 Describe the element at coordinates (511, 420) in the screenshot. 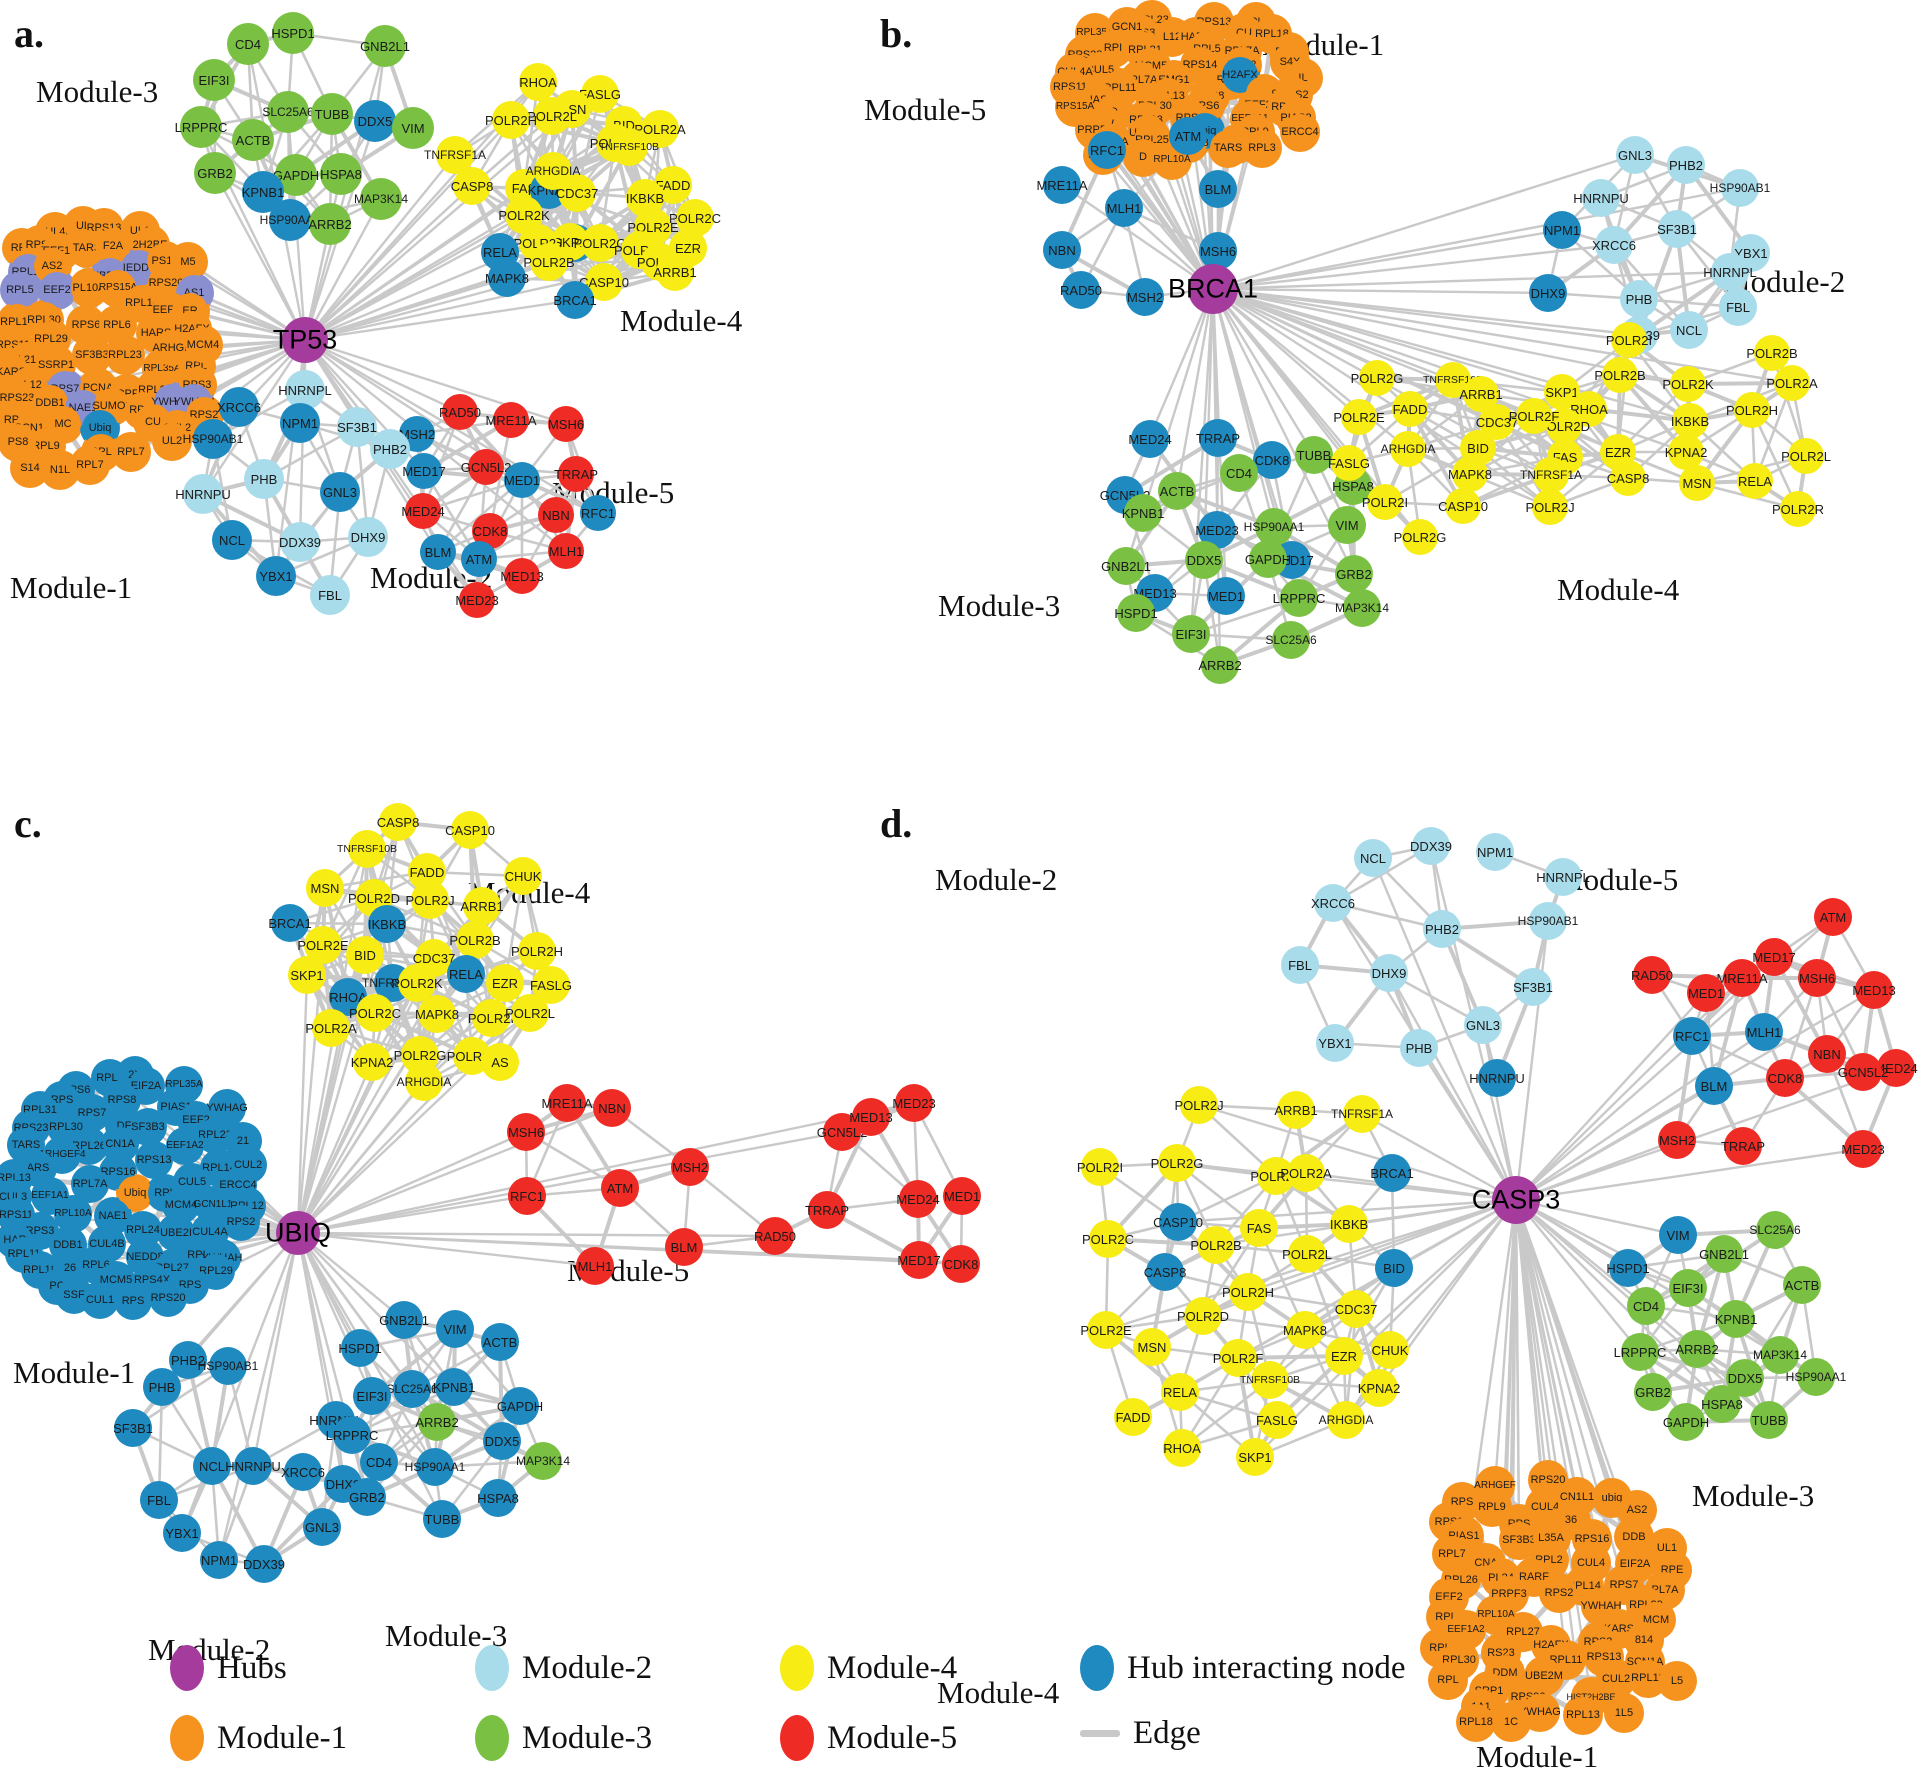

I see `network-node: MRE11A` at that location.